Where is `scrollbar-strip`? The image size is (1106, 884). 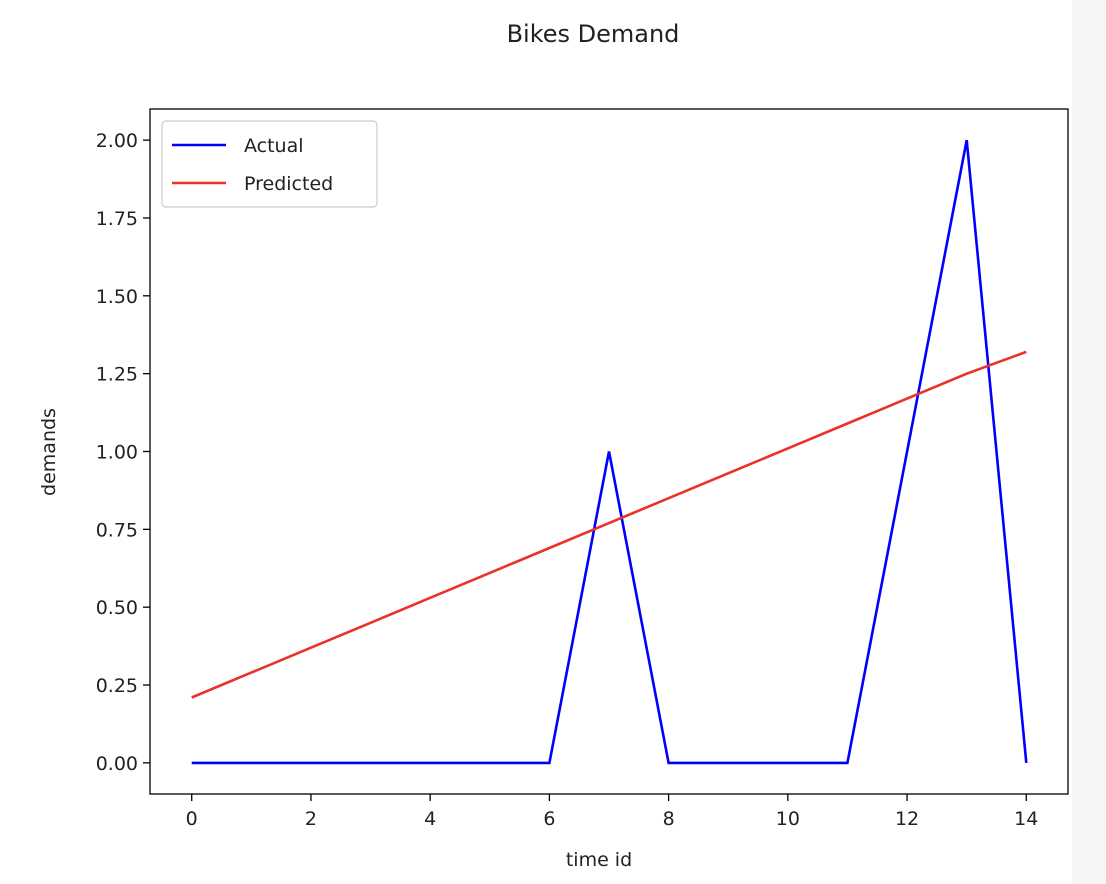
scrollbar-strip is located at coordinates (1089, 442).